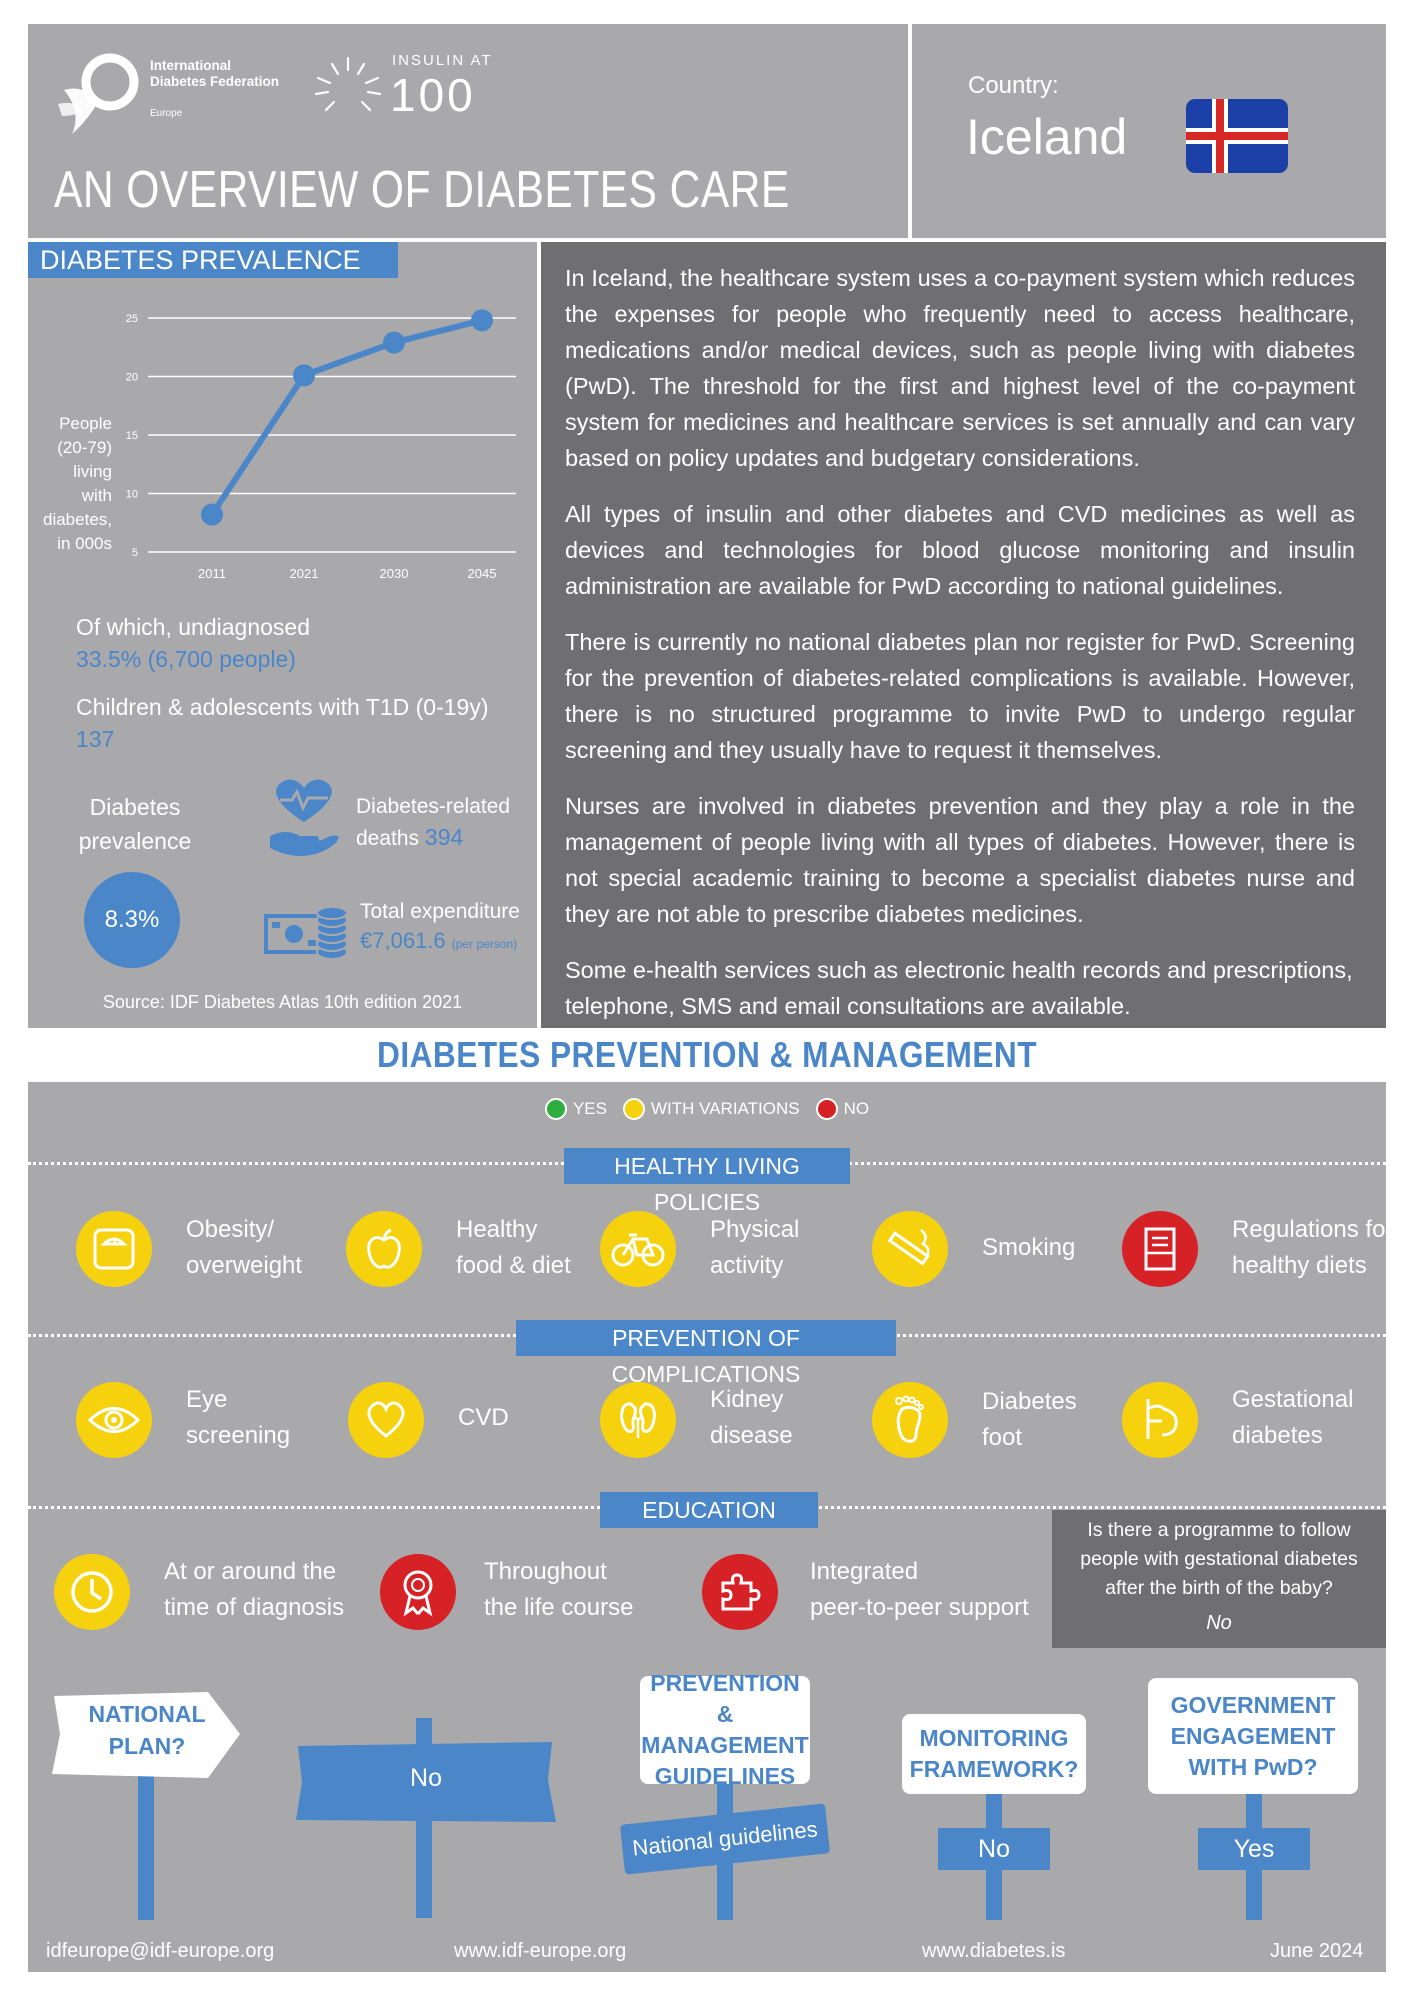  What do you see at coordinates (545, 1571) in the screenshot?
I see `item-line: Throughout` at bounding box center [545, 1571].